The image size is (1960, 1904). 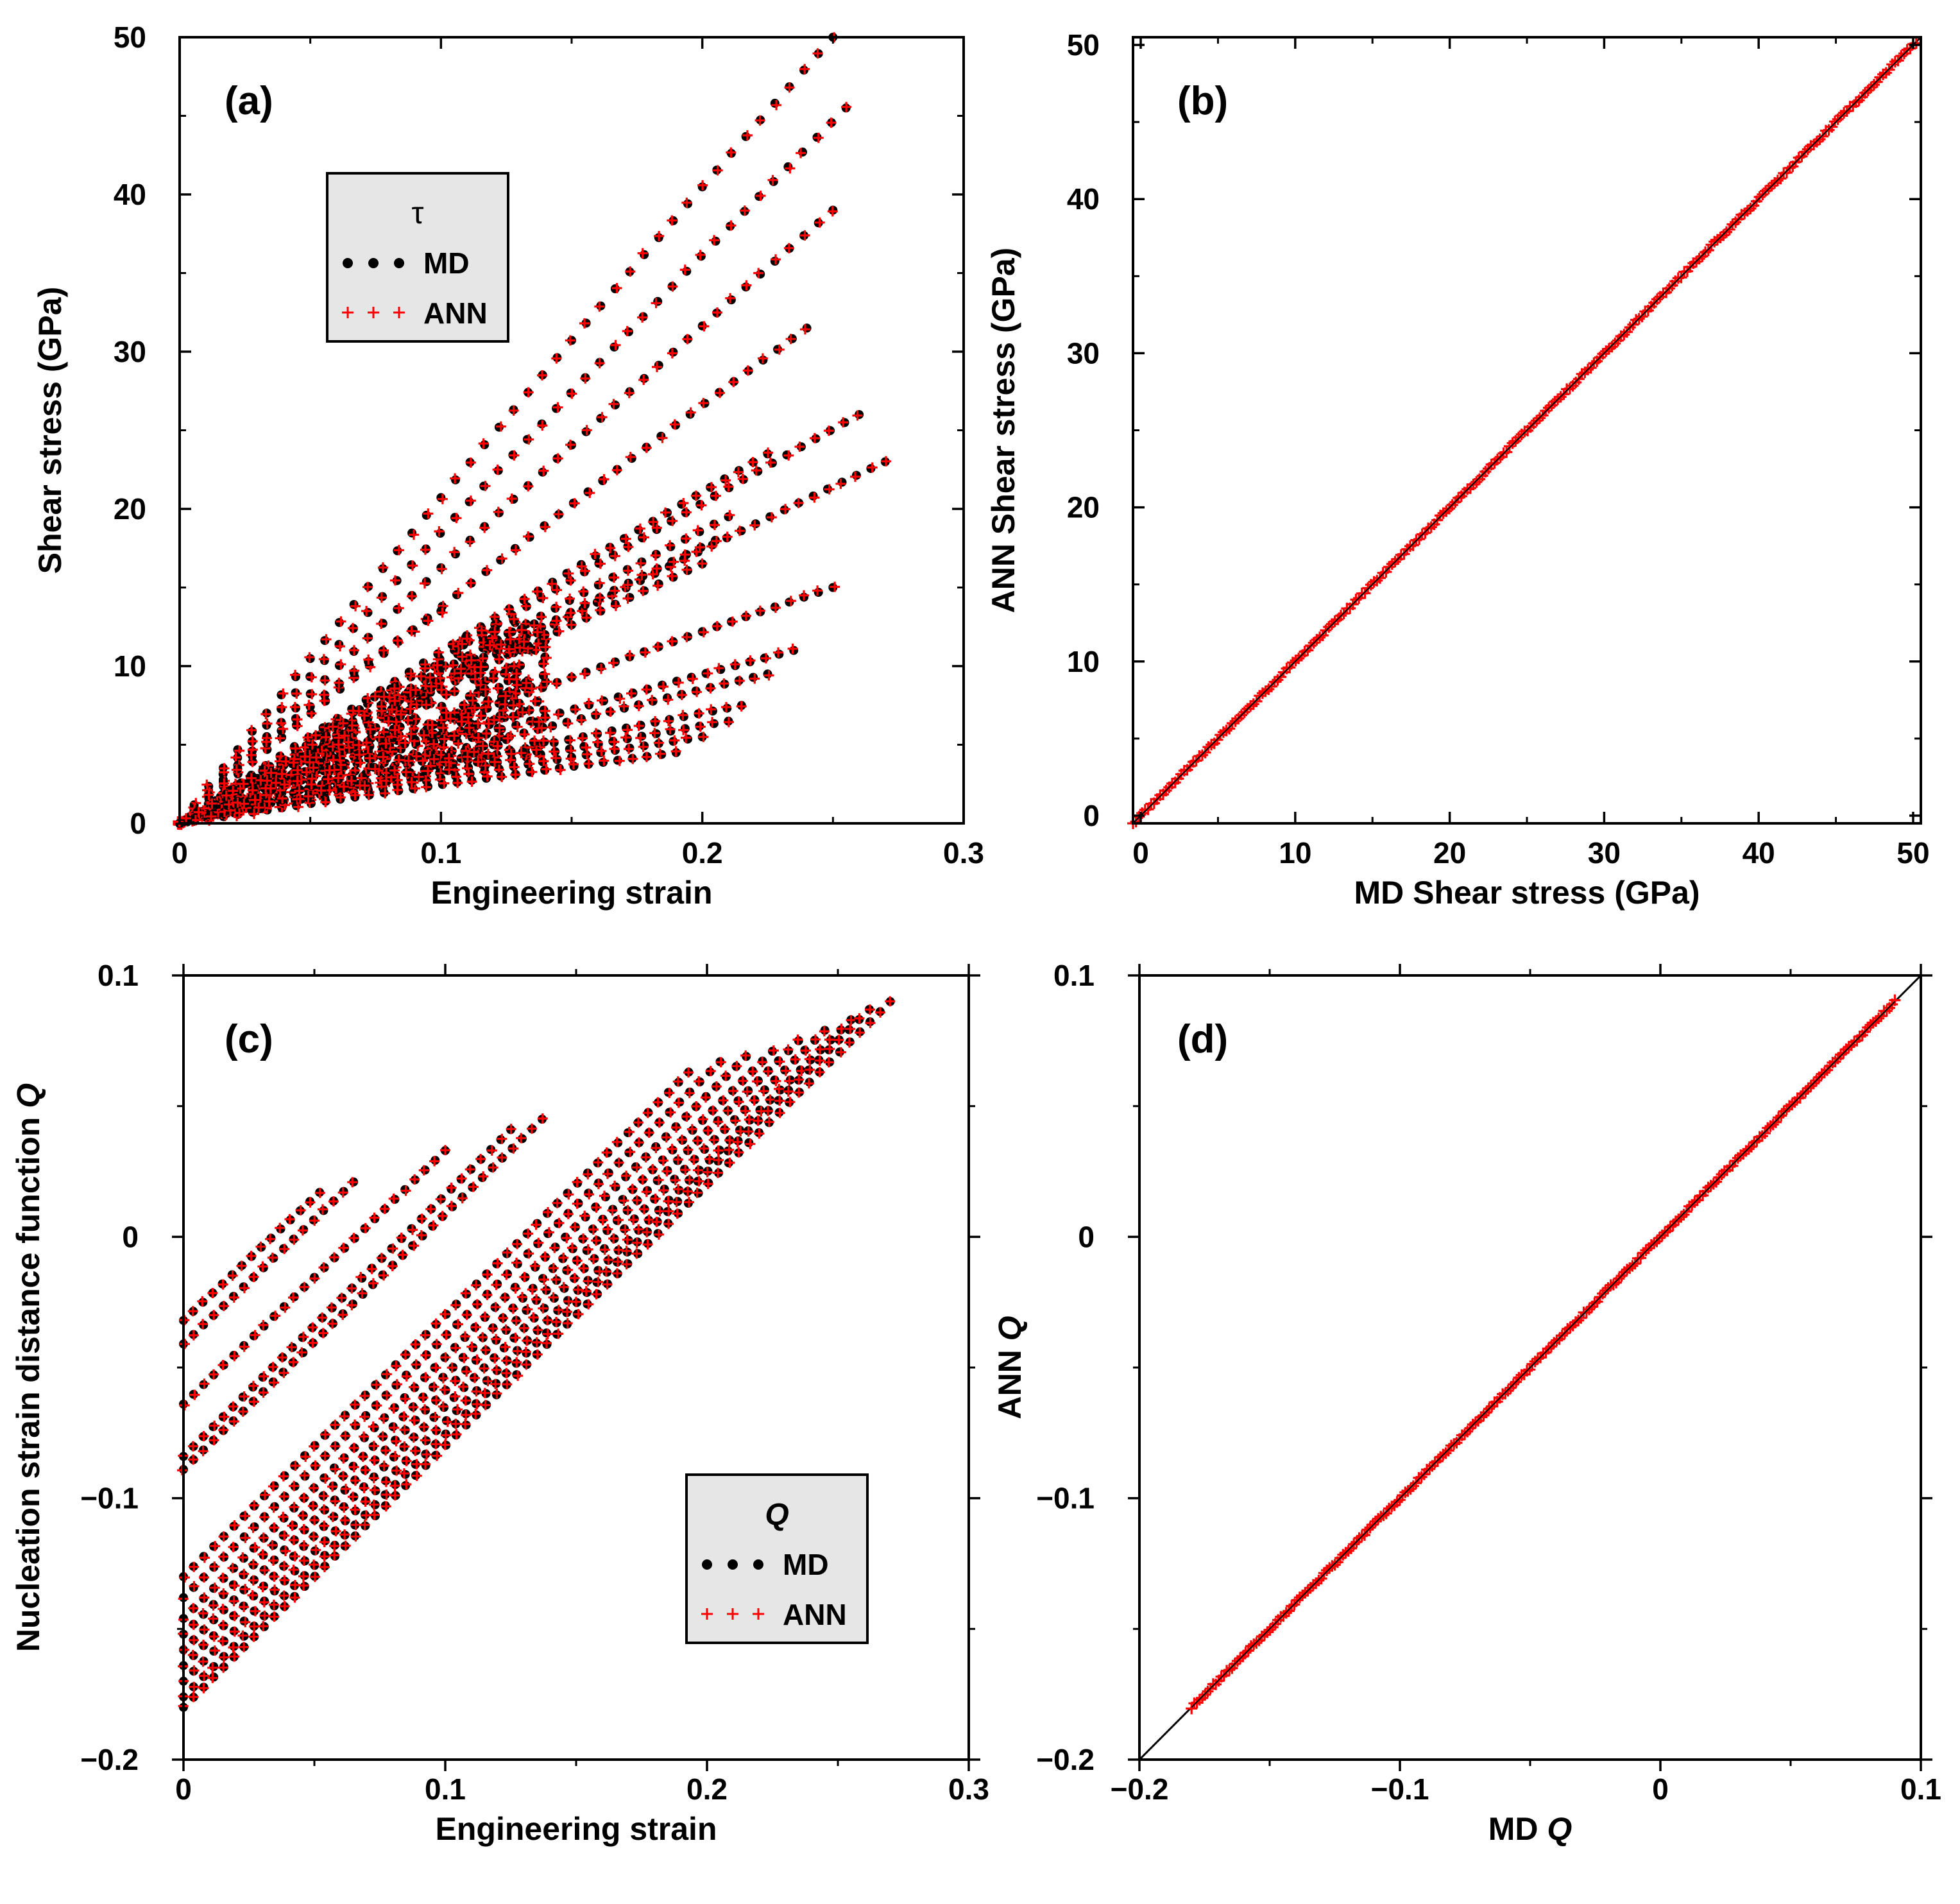 What do you see at coordinates (548, 1234) in the screenshot?
I see `md-point-c` at bounding box center [548, 1234].